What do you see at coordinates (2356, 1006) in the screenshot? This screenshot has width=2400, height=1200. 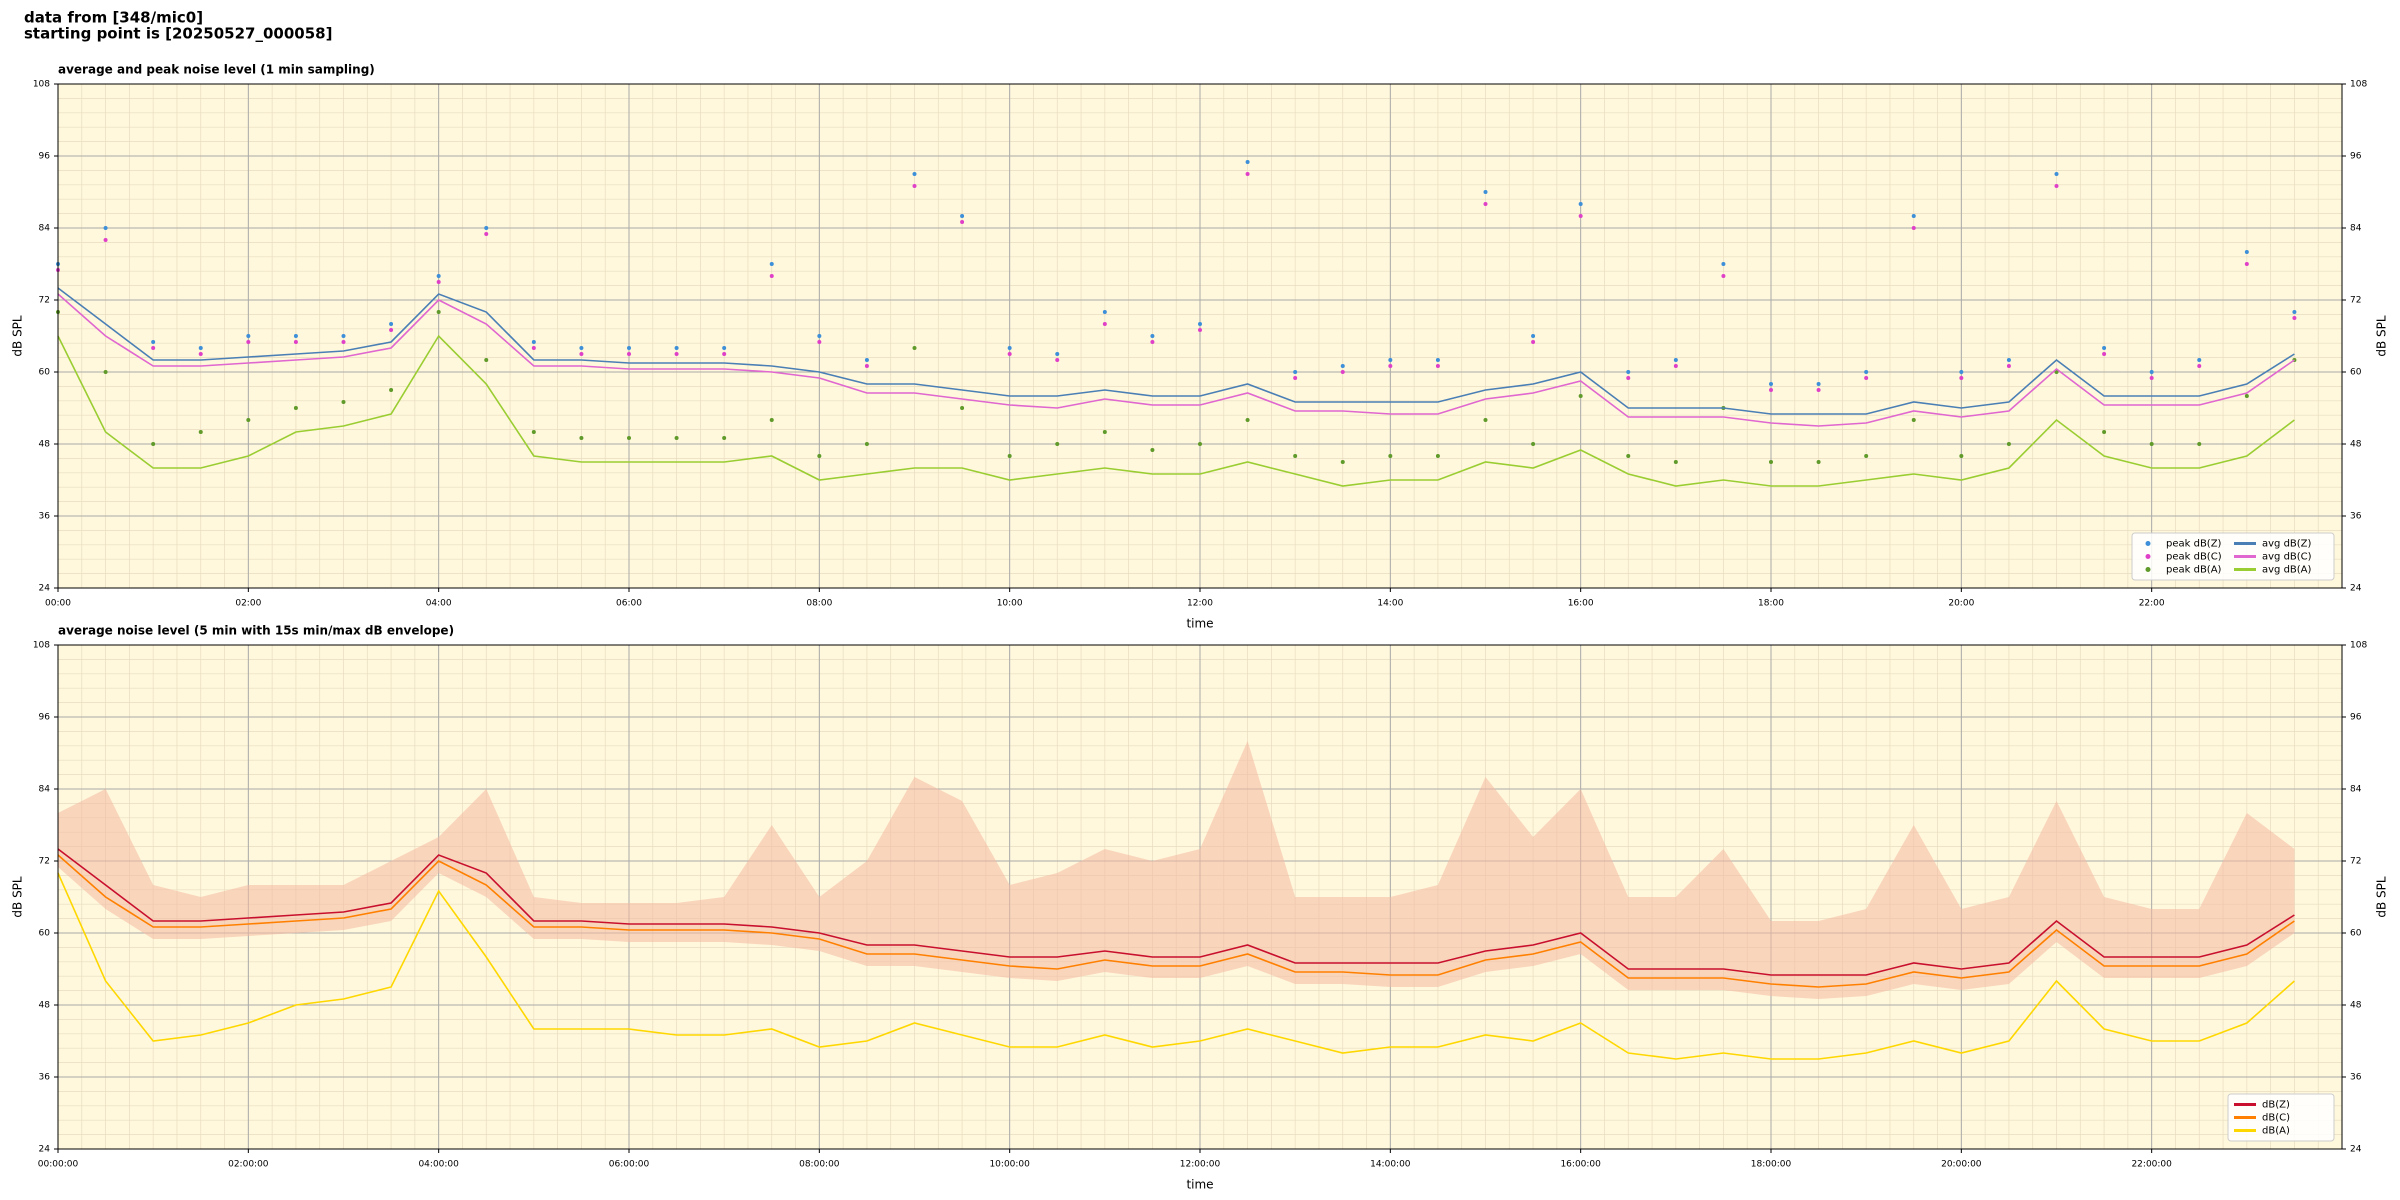 I see `y2-tick-label: 48` at bounding box center [2356, 1006].